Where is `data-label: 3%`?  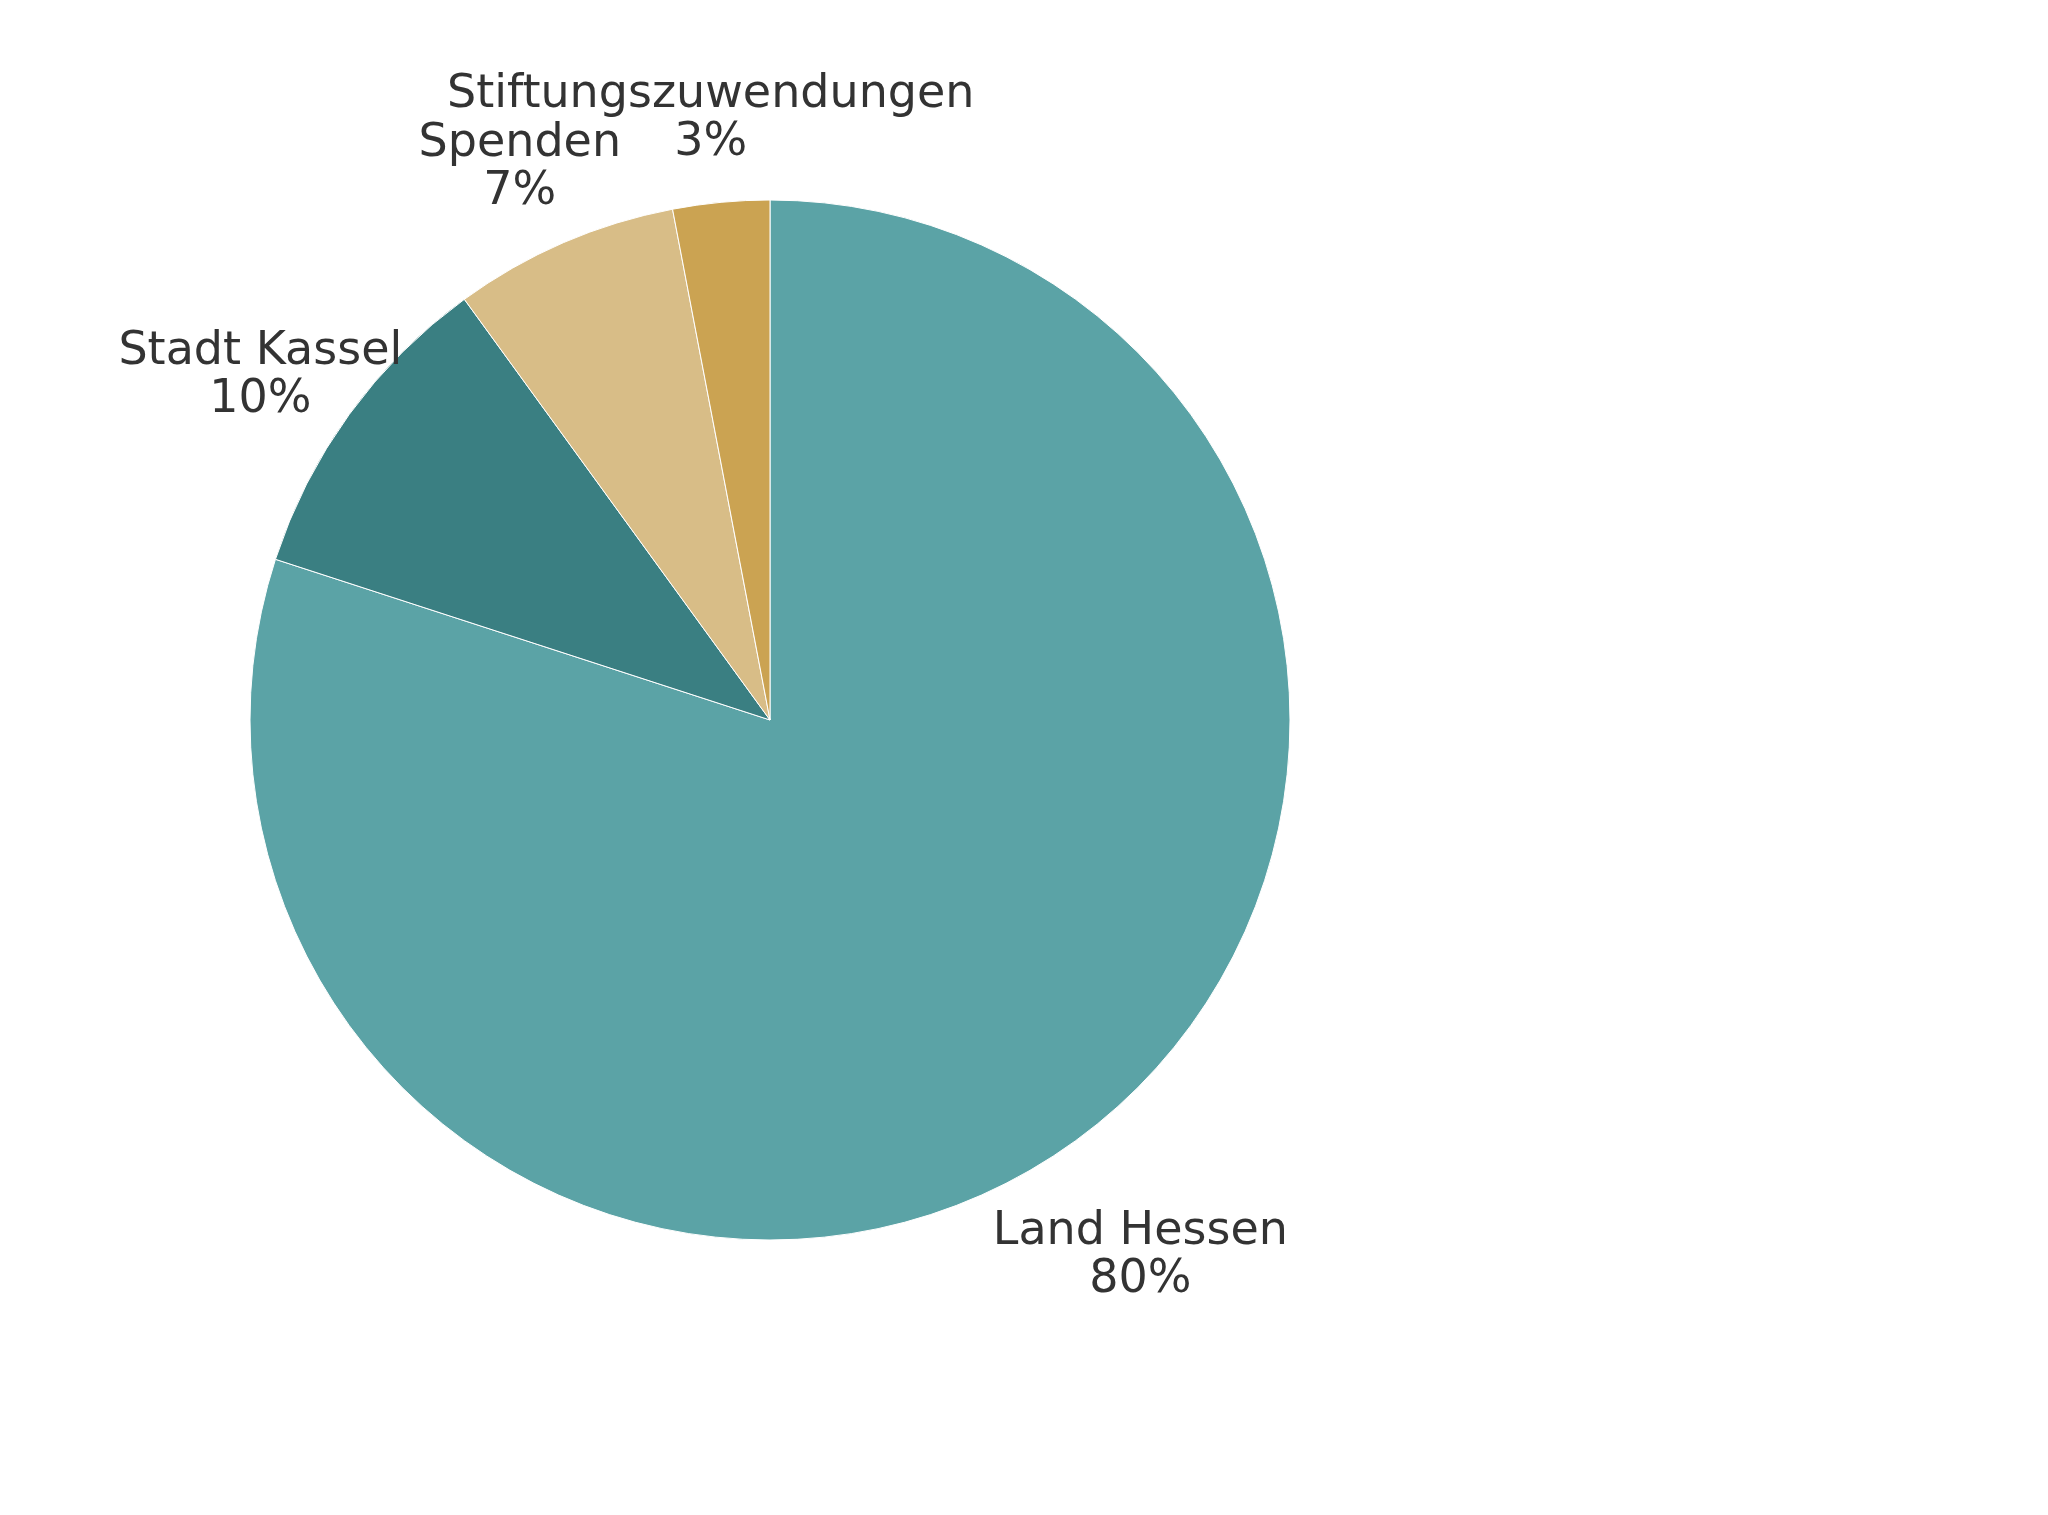 data-label: 3% is located at coordinates (711, 138).